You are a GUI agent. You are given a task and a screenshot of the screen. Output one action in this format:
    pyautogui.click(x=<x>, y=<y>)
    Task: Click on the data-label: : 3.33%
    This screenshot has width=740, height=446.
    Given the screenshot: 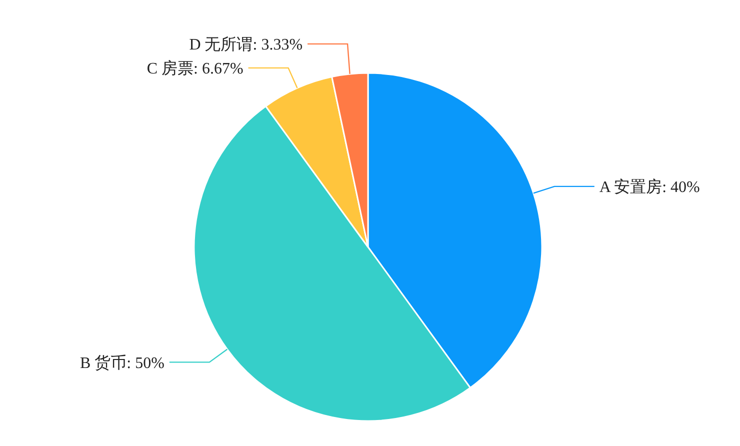 What is the action you would take?
    pyautogui.click(x=277, y=45)
    